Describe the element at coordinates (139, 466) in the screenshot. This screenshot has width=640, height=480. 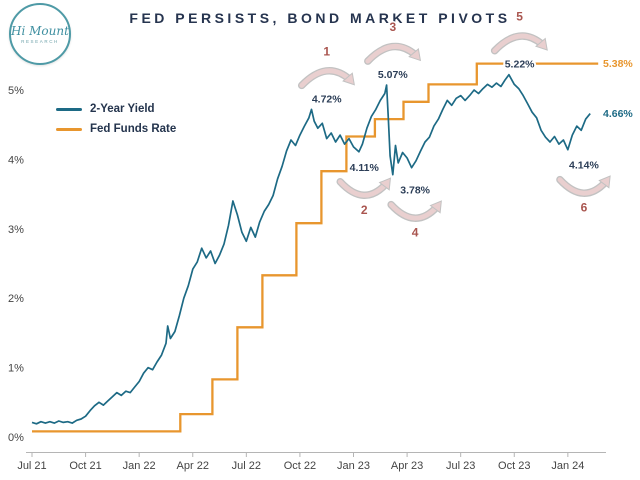
I see `svg-text: Jan 22` at that location.